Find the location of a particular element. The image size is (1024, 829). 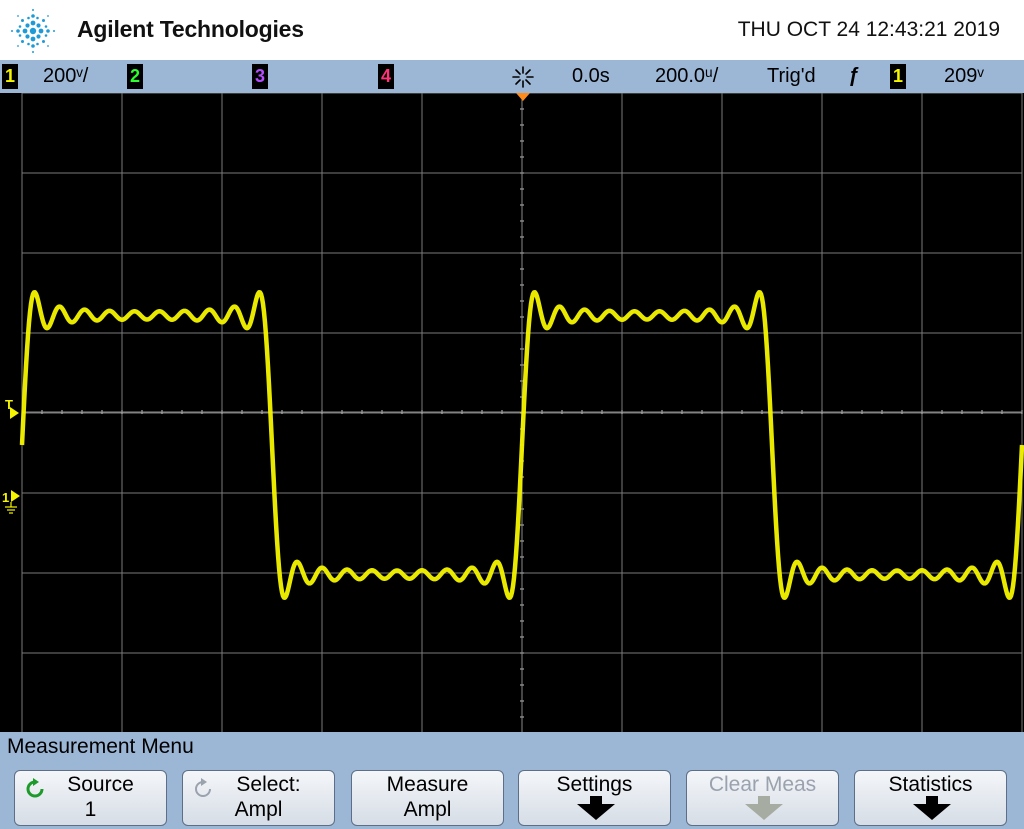

statistics-button: Statistics is located at coordinates (930, 798).